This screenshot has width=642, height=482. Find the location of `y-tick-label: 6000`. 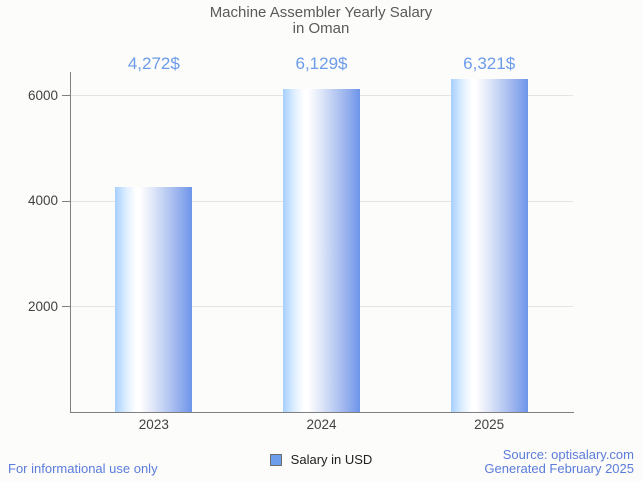

y-tick-label: 6000 is located at coordinates (42, 95).